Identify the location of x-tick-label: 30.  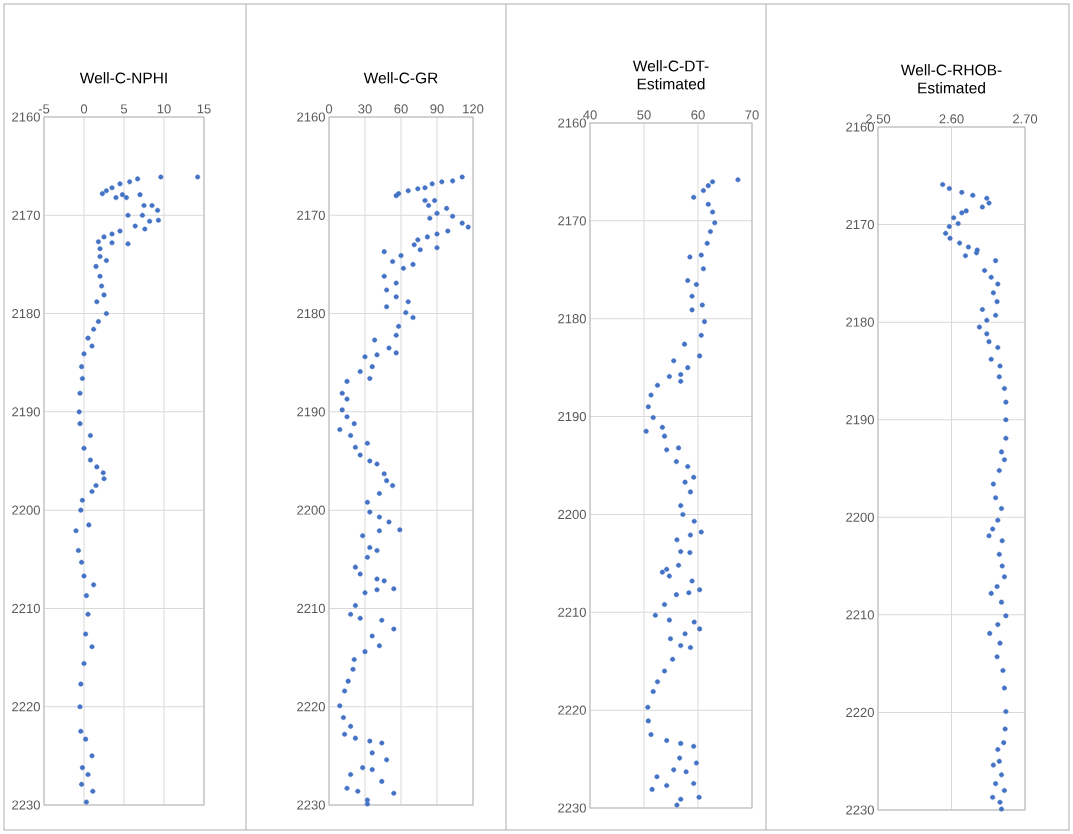
(365, 109).